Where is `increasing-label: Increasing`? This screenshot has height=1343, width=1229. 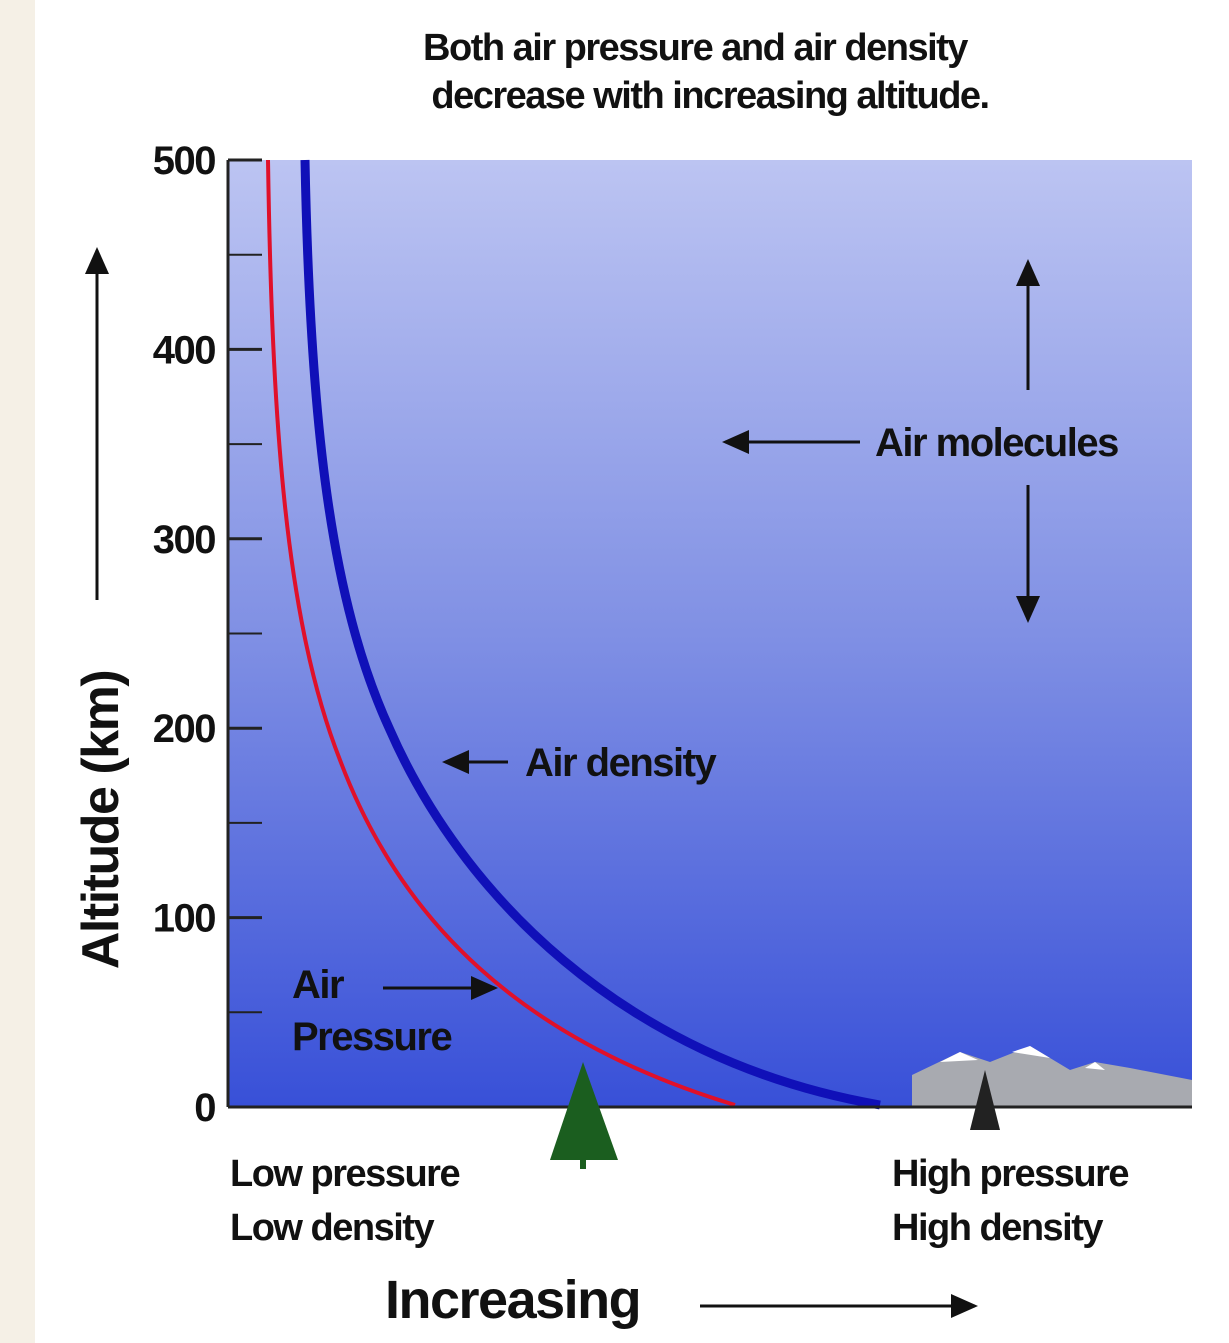 increasing-label: Increasing is located at coordinates (512, 1300).